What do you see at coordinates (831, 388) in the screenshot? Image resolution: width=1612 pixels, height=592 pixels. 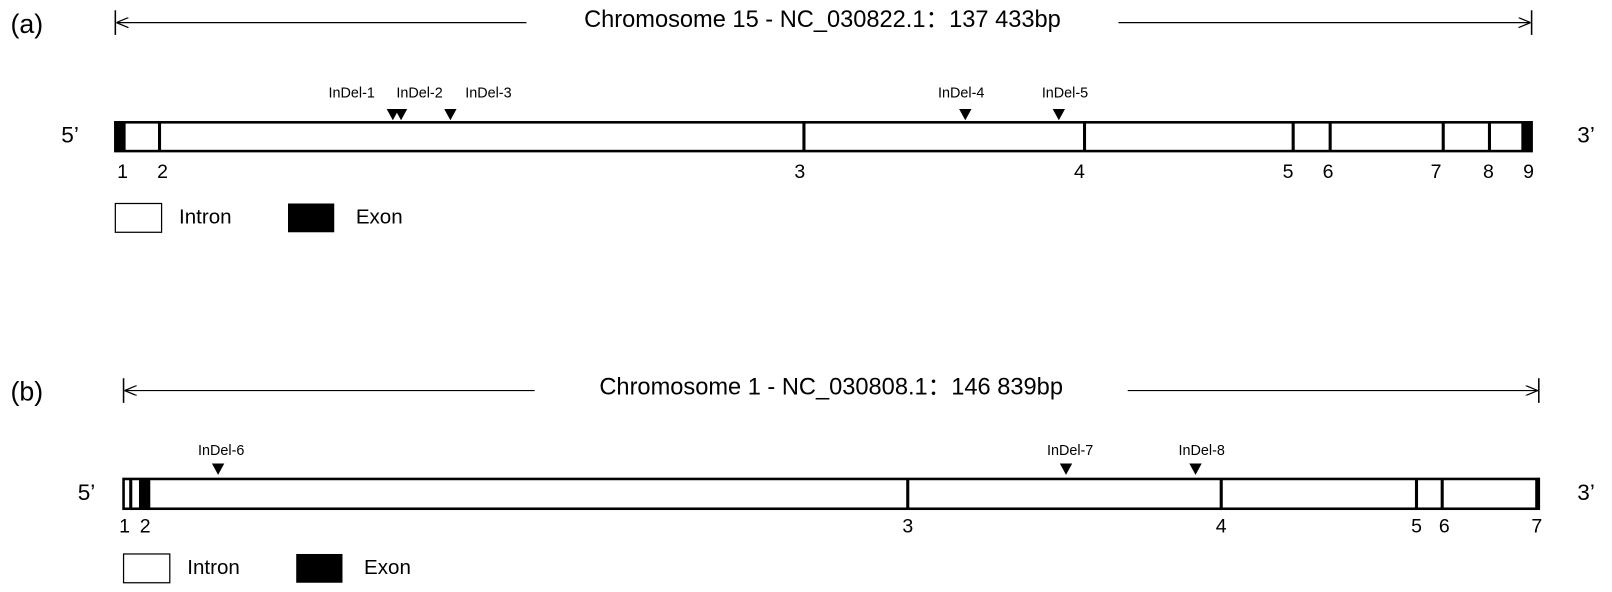 I see `chromosome-title: Chromosome 1 - NC_030808.1：146 839bp` at bounding box center [831, 388].